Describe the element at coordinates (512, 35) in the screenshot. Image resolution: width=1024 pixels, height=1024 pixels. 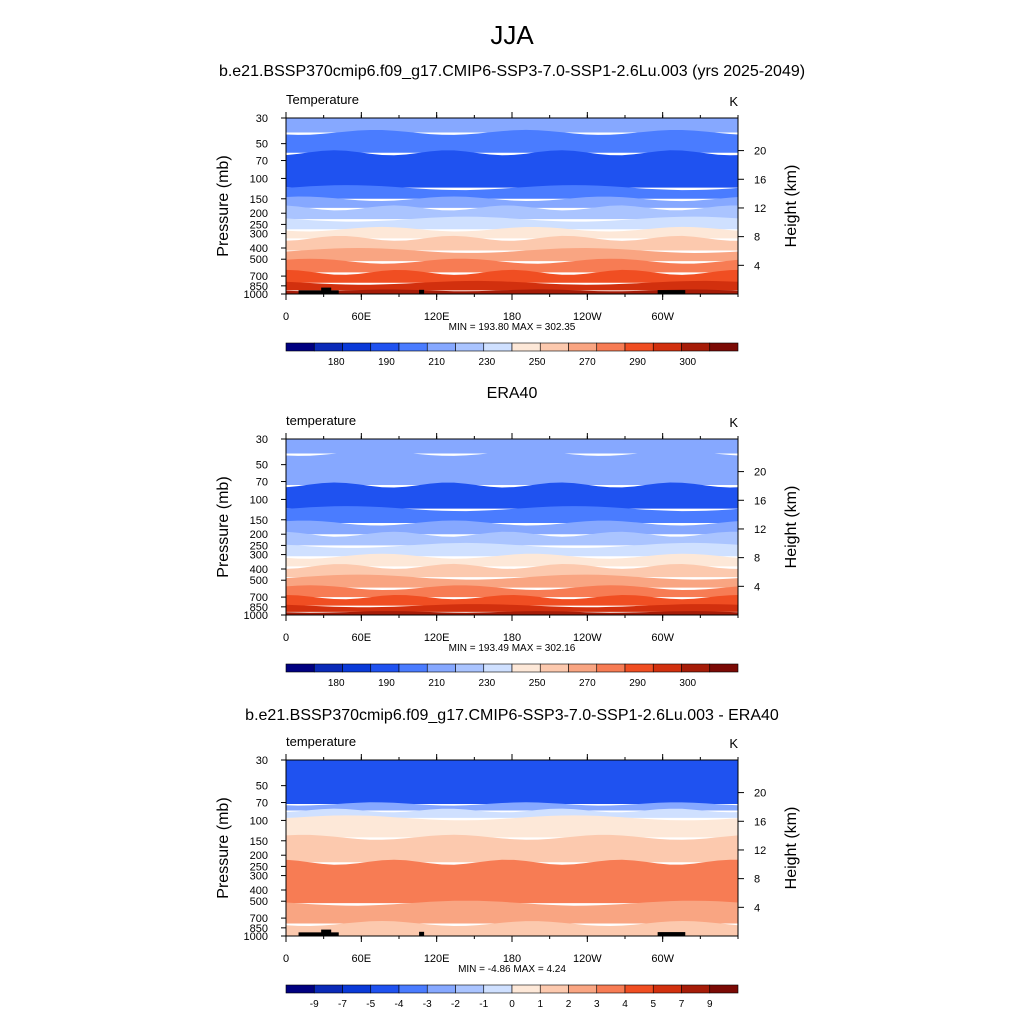
I see `figure-title: JJA` at that location.